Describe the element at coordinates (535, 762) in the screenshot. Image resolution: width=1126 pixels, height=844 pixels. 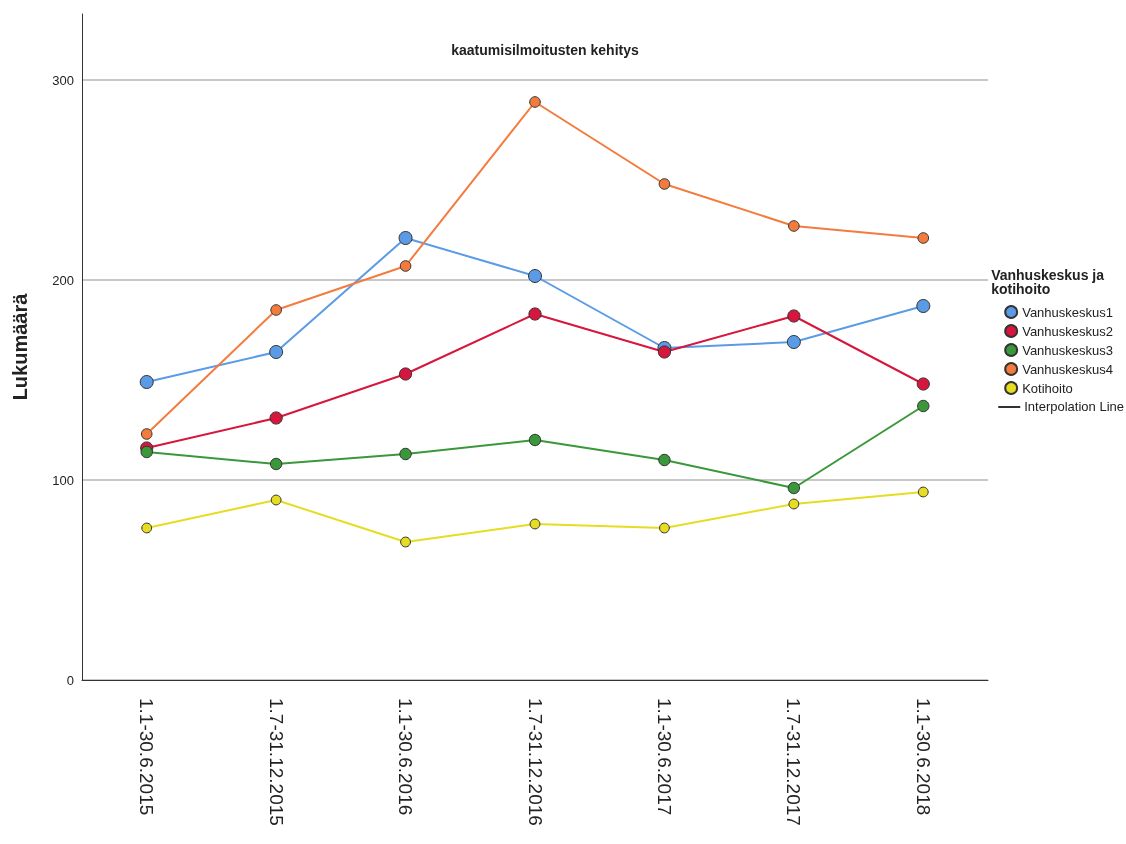
I see `x-tick-label: 1.7-31.12.2016` at that location.